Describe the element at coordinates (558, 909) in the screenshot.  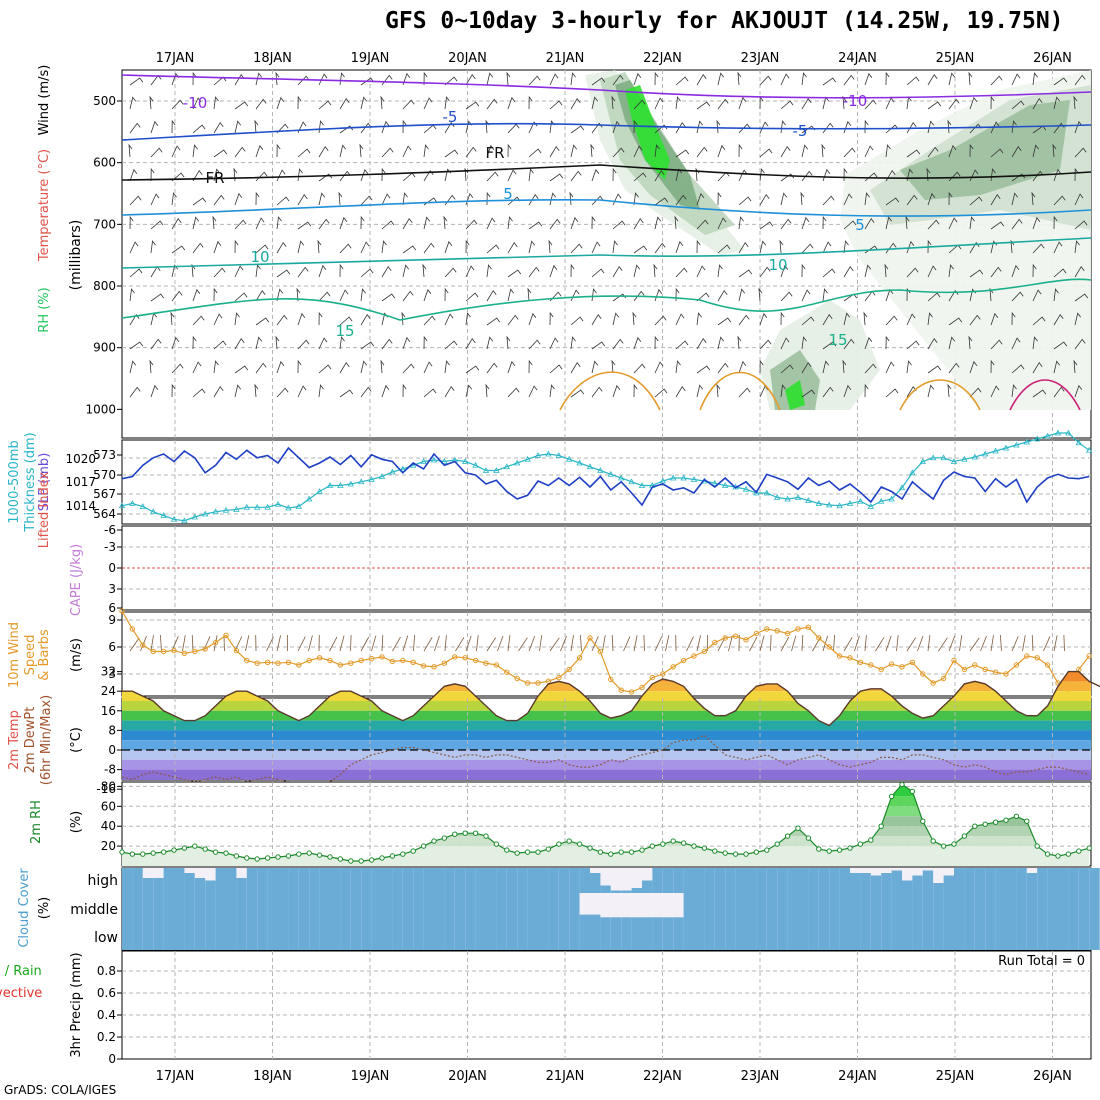
I see `cloud-panel: high middle low Cloud Cover (%)` at that location.